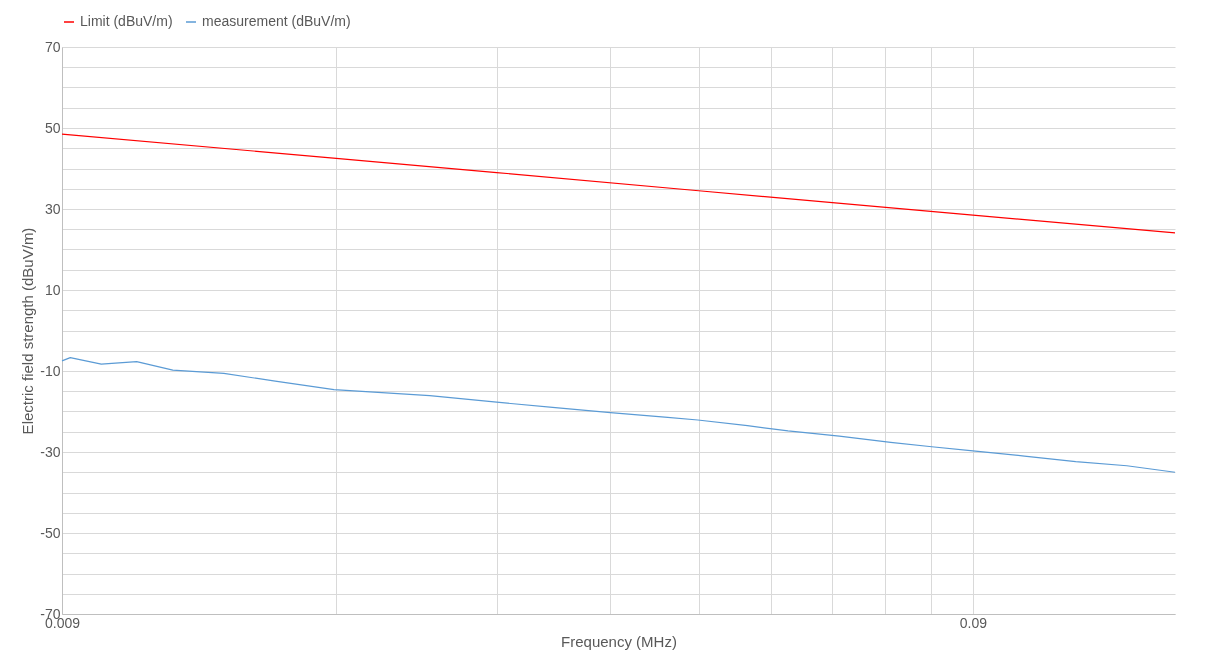 Image resolution: width=1211 pixels, height=659 pixels. Describe the element at coordinates (50, 451) in the screenshot. I see `y-tick-label: -30` at that location.